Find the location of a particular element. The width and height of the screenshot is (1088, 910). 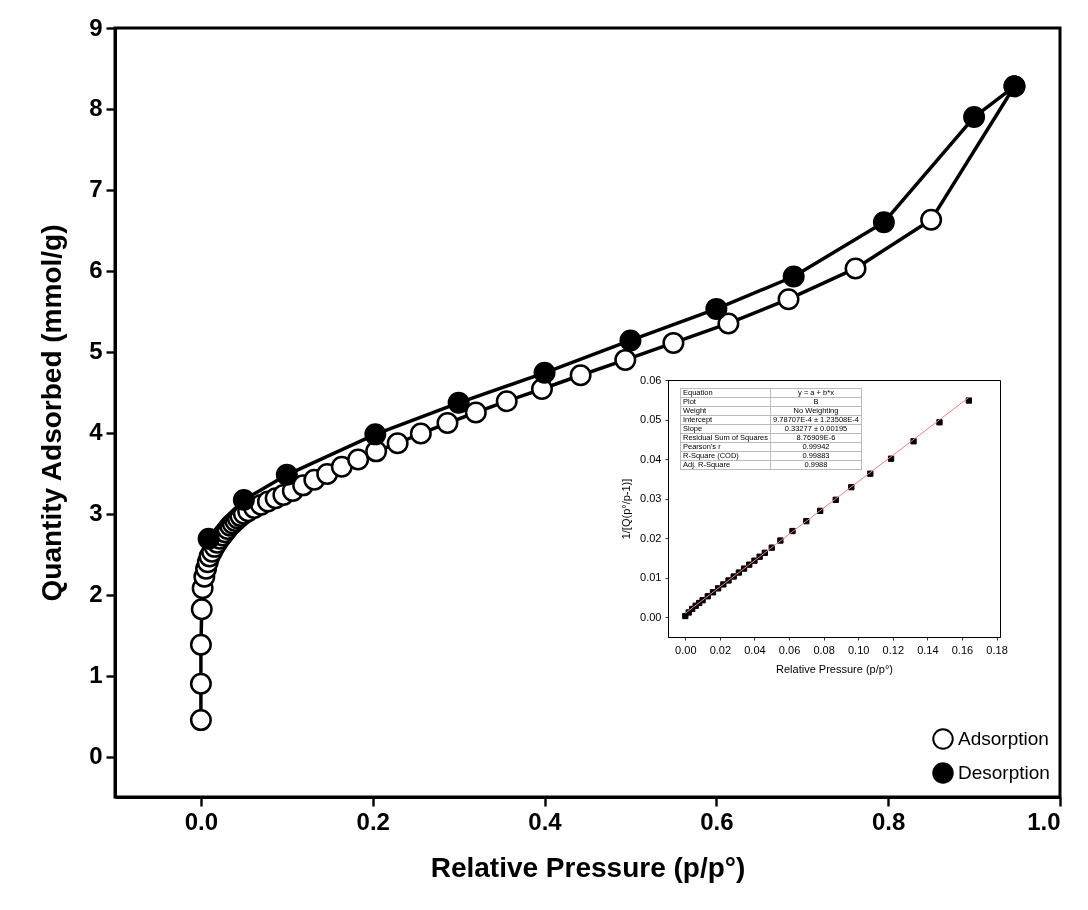

x-tick-label: 0.00 is located at coordinates (686, 649).